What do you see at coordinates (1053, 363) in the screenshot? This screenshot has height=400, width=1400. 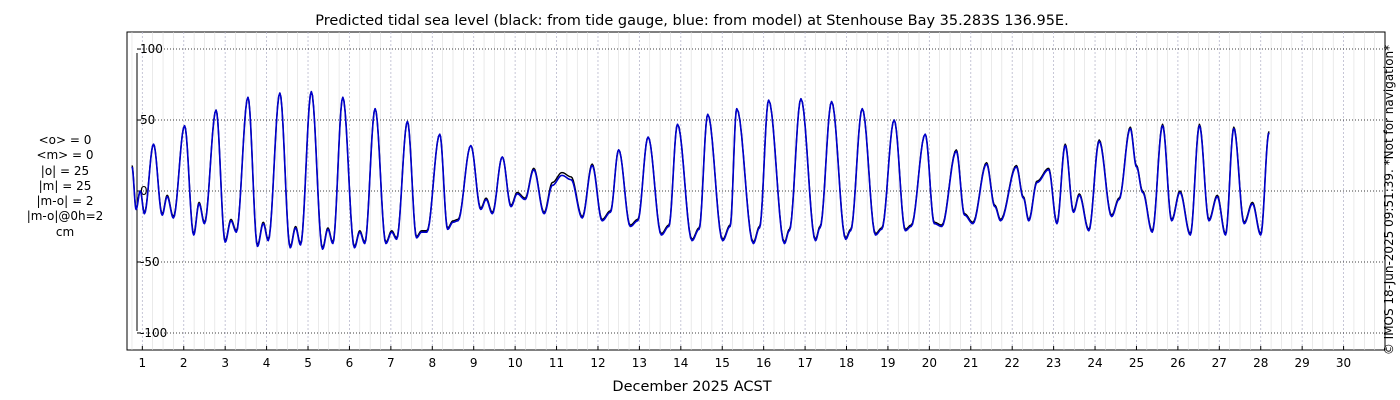 I see `x-tick-label: 23` at bounding box center [1053, 363].